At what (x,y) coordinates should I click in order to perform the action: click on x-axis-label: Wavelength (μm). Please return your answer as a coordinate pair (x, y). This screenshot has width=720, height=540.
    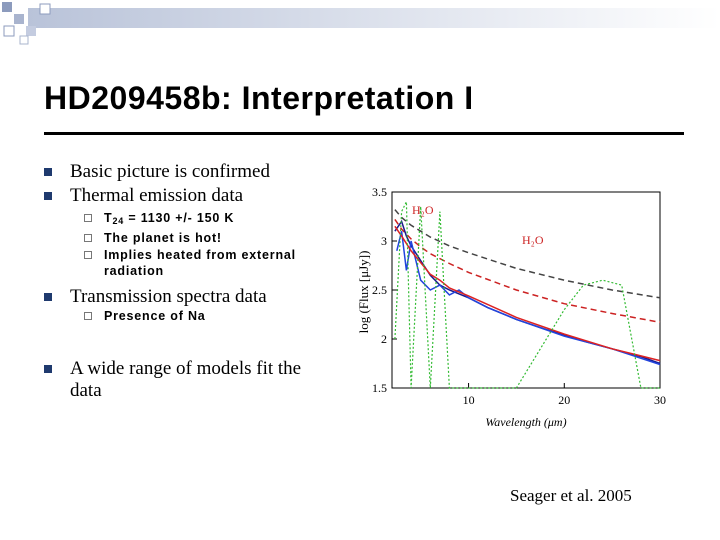
    Looking at the image, I should click on (525, 422).